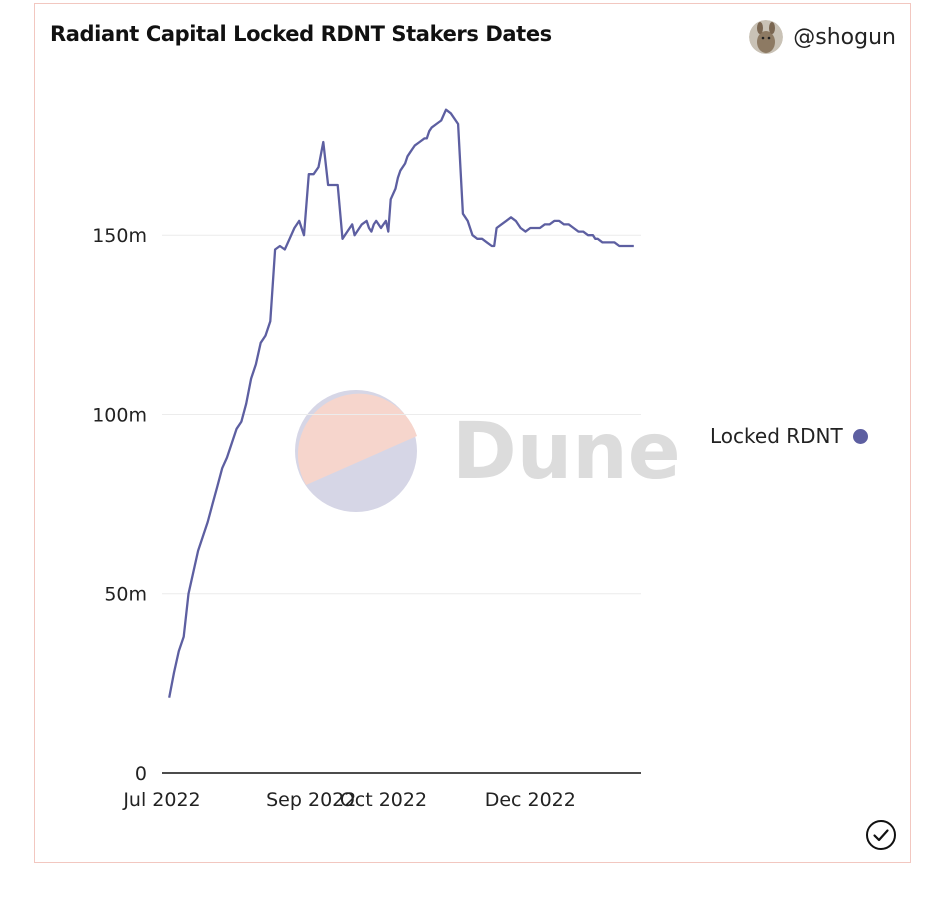  What do you see at coordinates (119, 415) in the screenshot?
I see `y-tick-label: 100m` at bounding box center [119, 415].